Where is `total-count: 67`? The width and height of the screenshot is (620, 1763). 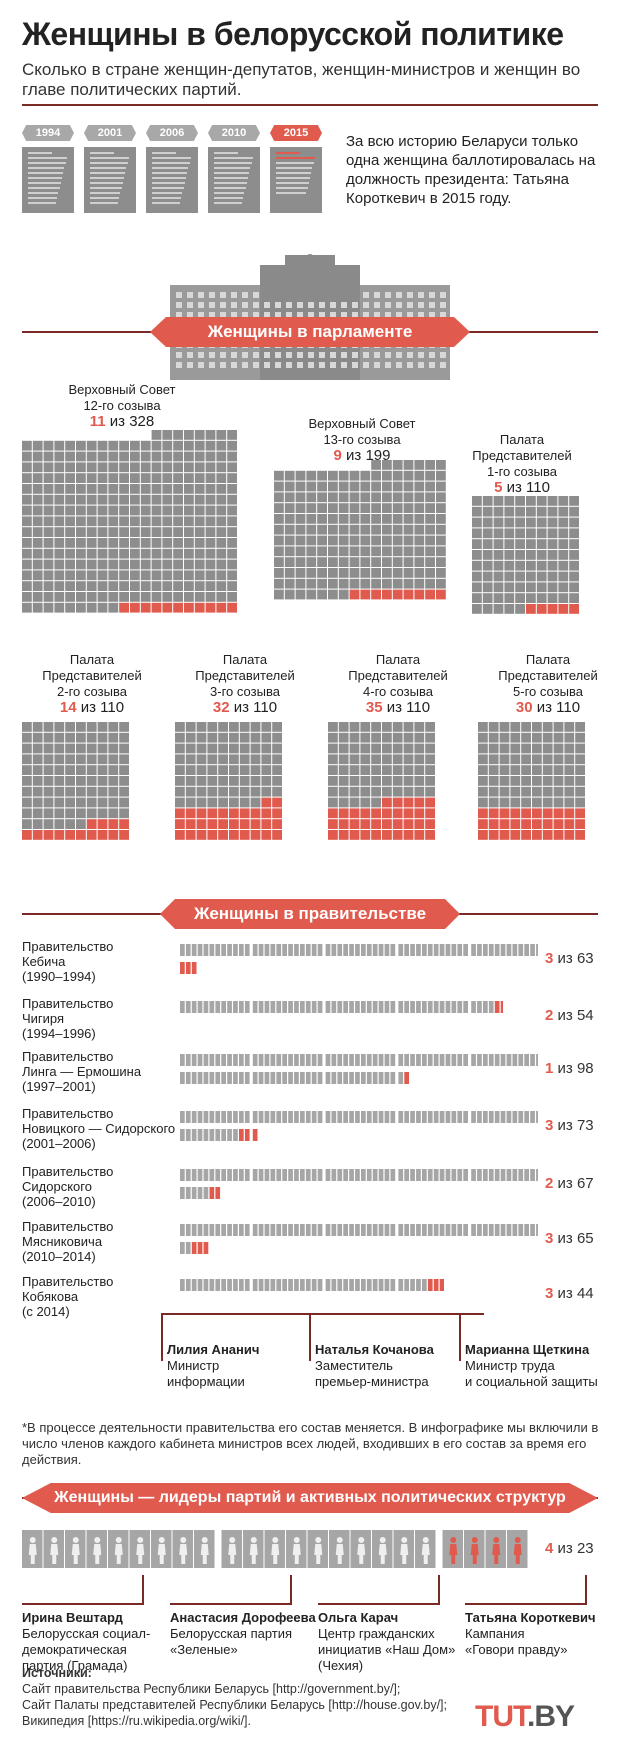 total-count: 67 is located at coordinates (585, 1183).